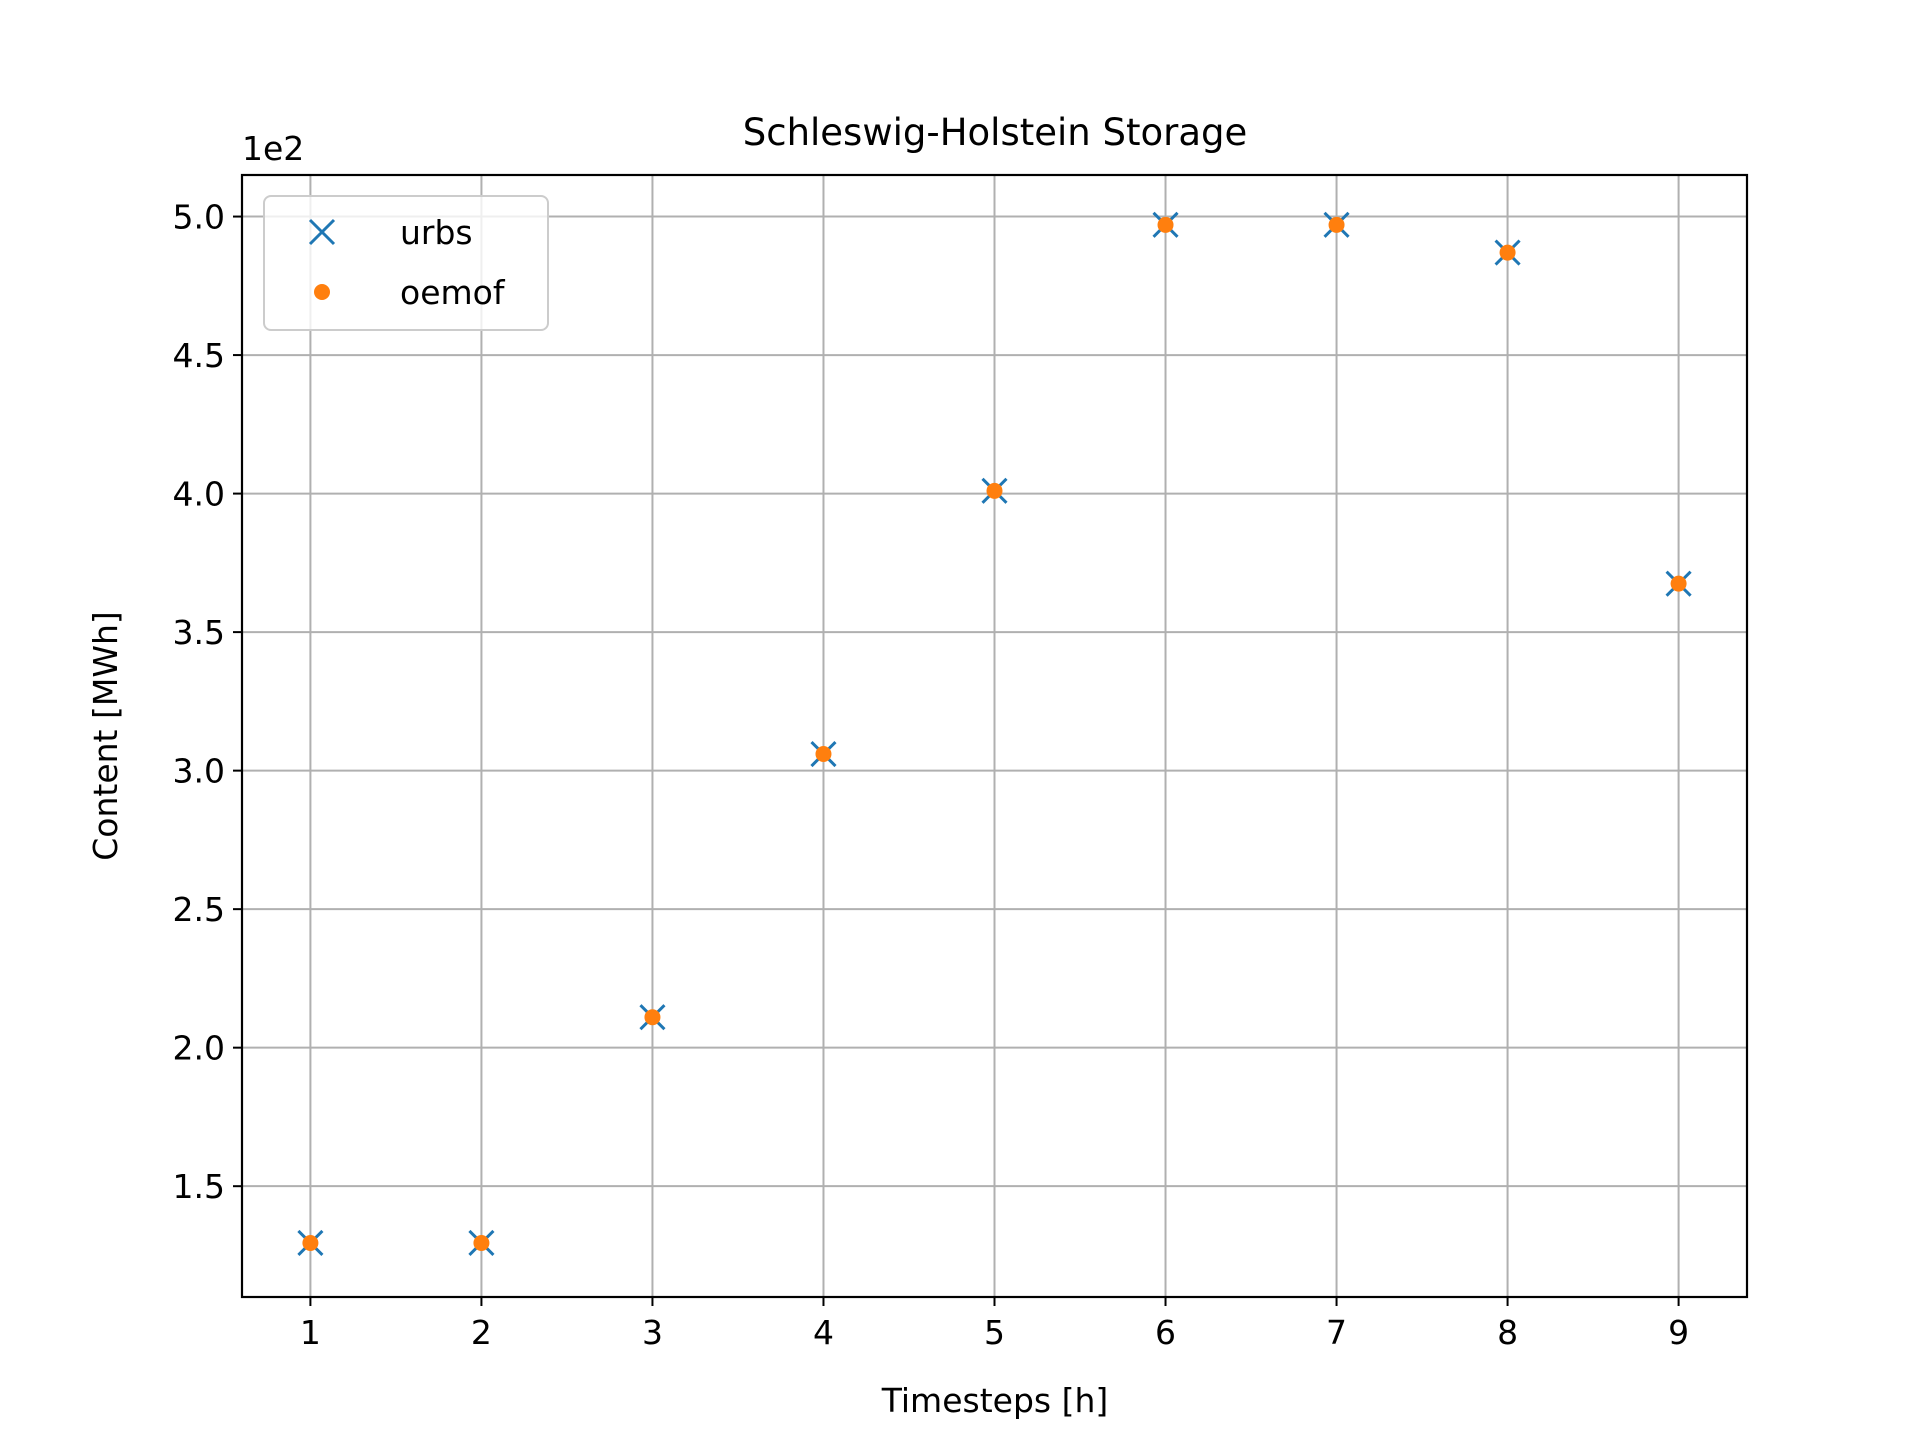 The height and width of the screenshot is (1440, 1920). What do you see at coordinates (823, 1332) in the screenshot?
I see `x-tick-label: 4` at bounding box center [823, 1332].